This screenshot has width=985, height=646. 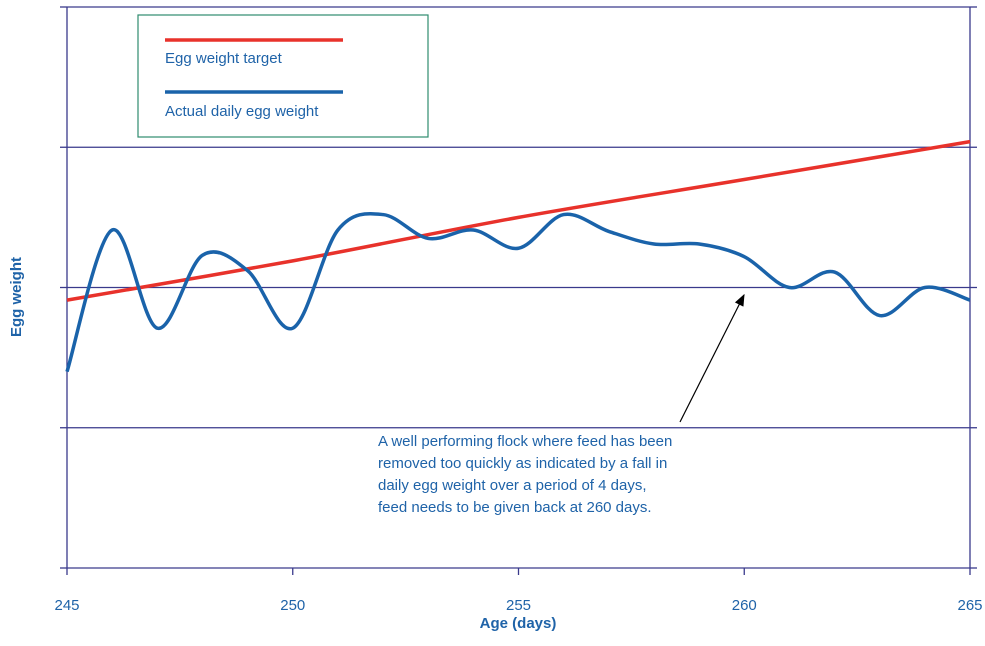 What do you see at coordinates (969, 605) in the screenshot?
I see `x-tick-label: 265` at bounding box center [969, 605].